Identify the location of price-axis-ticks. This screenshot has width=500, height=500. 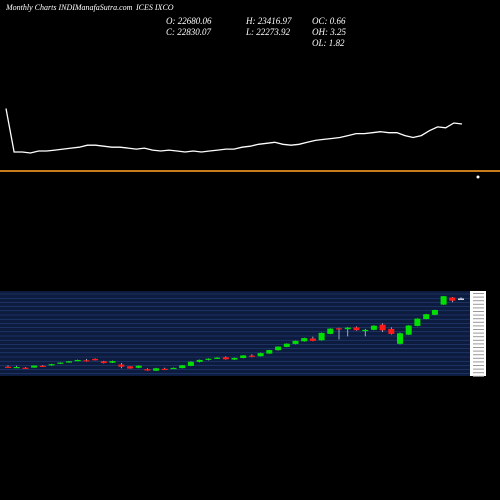
(478, 335).